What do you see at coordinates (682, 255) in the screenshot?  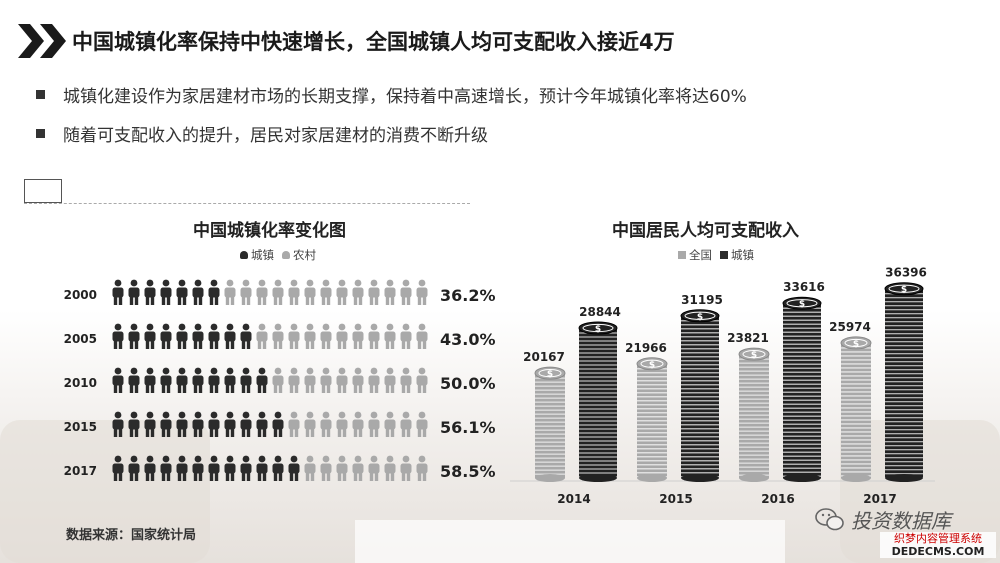 I see `coin-swatch` at bounding box center [682, 255].